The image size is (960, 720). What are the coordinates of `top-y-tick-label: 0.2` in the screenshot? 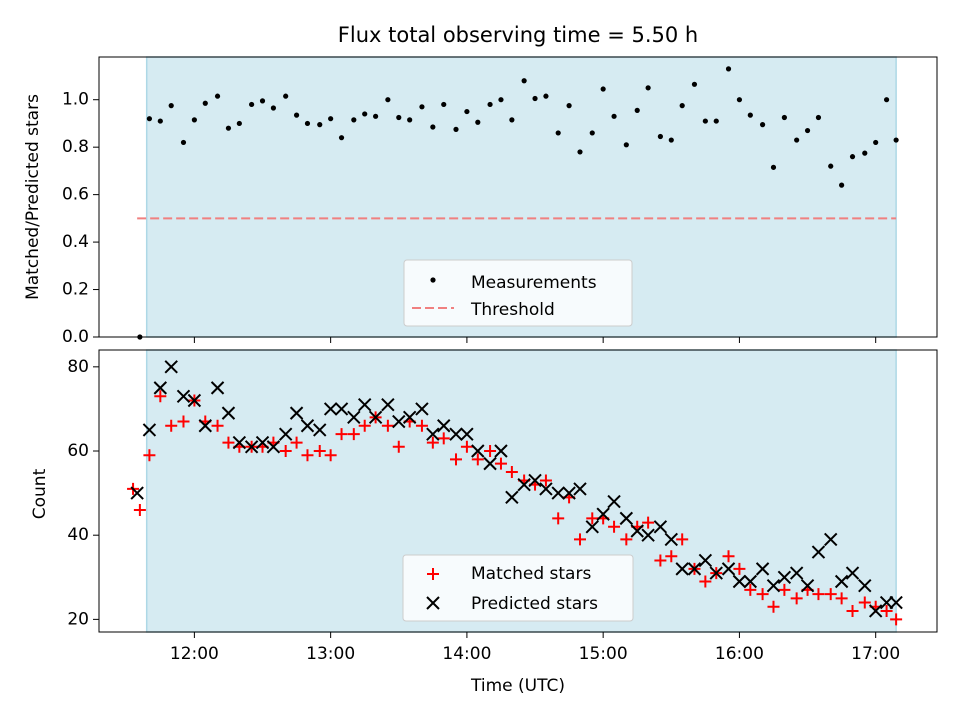 It's located at (75, 290).